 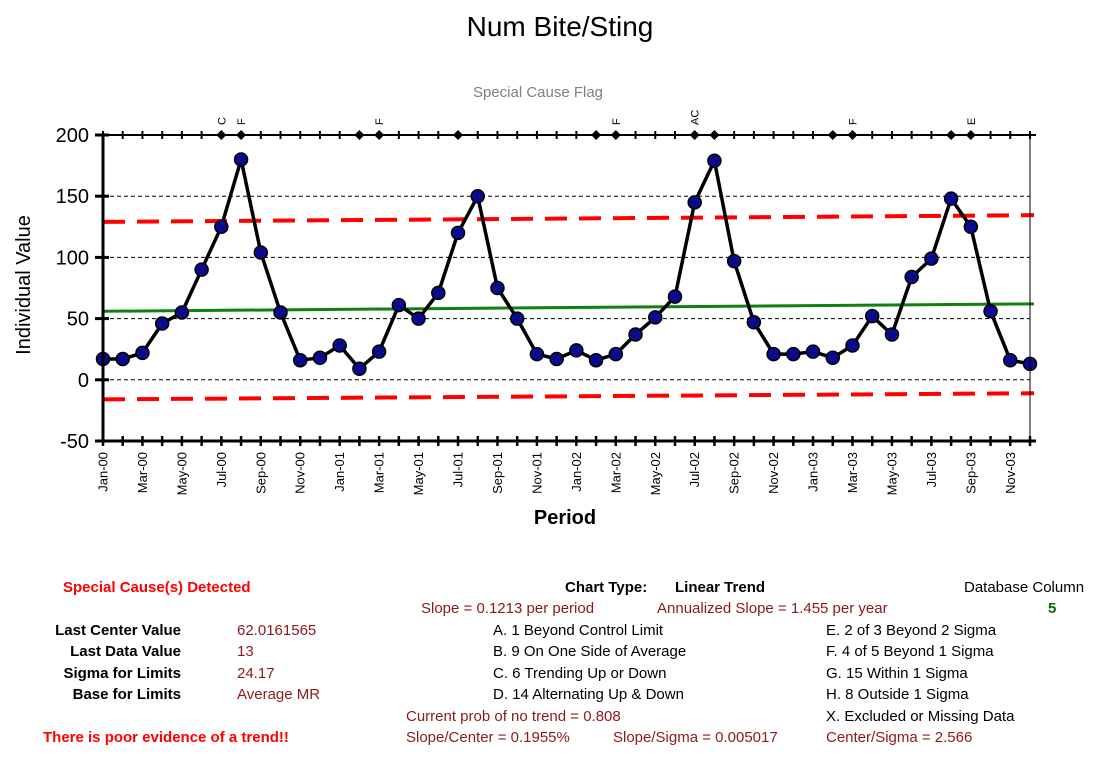 I want to click on trend-evidence: There is poor evidence of a trend!!, so click(x=166, y=737).